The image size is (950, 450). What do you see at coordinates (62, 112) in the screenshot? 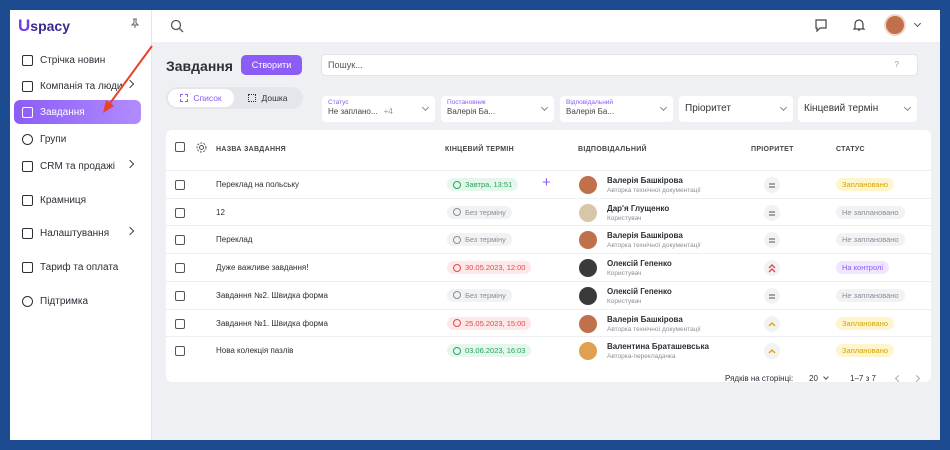
I see `nav-label: Завдання` at bounding box center [62, 112].